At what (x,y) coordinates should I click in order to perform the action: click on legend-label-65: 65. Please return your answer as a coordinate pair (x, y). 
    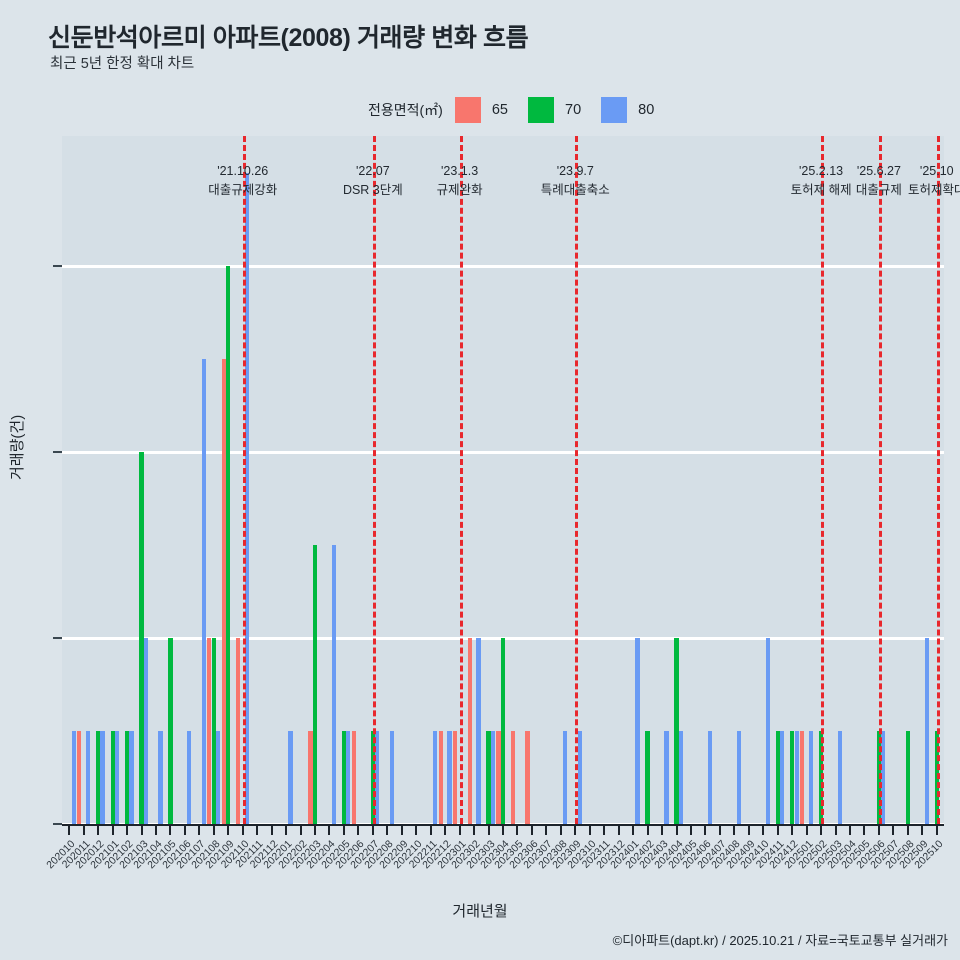
    Looking at the image, I should click on (499, 110).